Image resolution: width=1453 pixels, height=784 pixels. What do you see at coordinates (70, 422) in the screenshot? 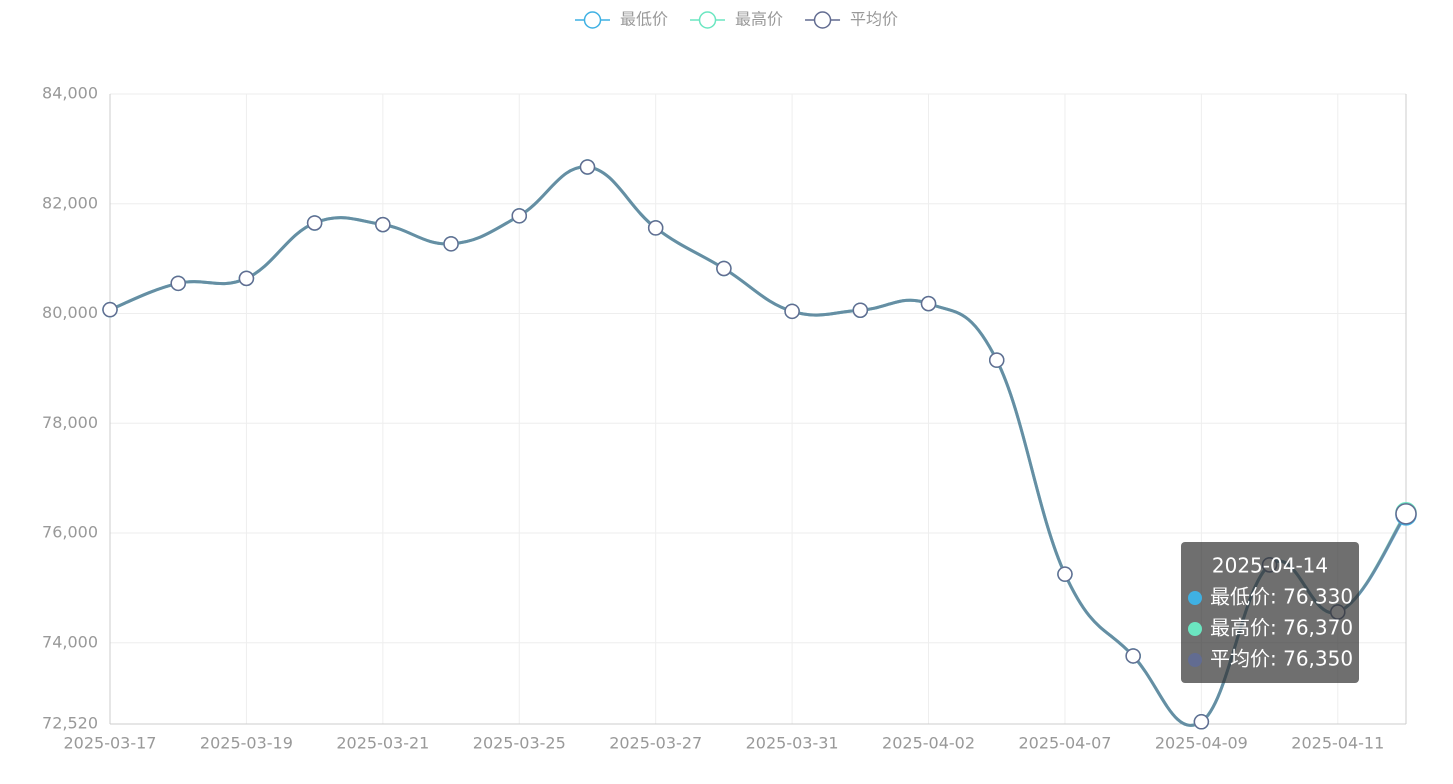
I see `y-tick-label: 78,000` at bounding box center [70, 422].